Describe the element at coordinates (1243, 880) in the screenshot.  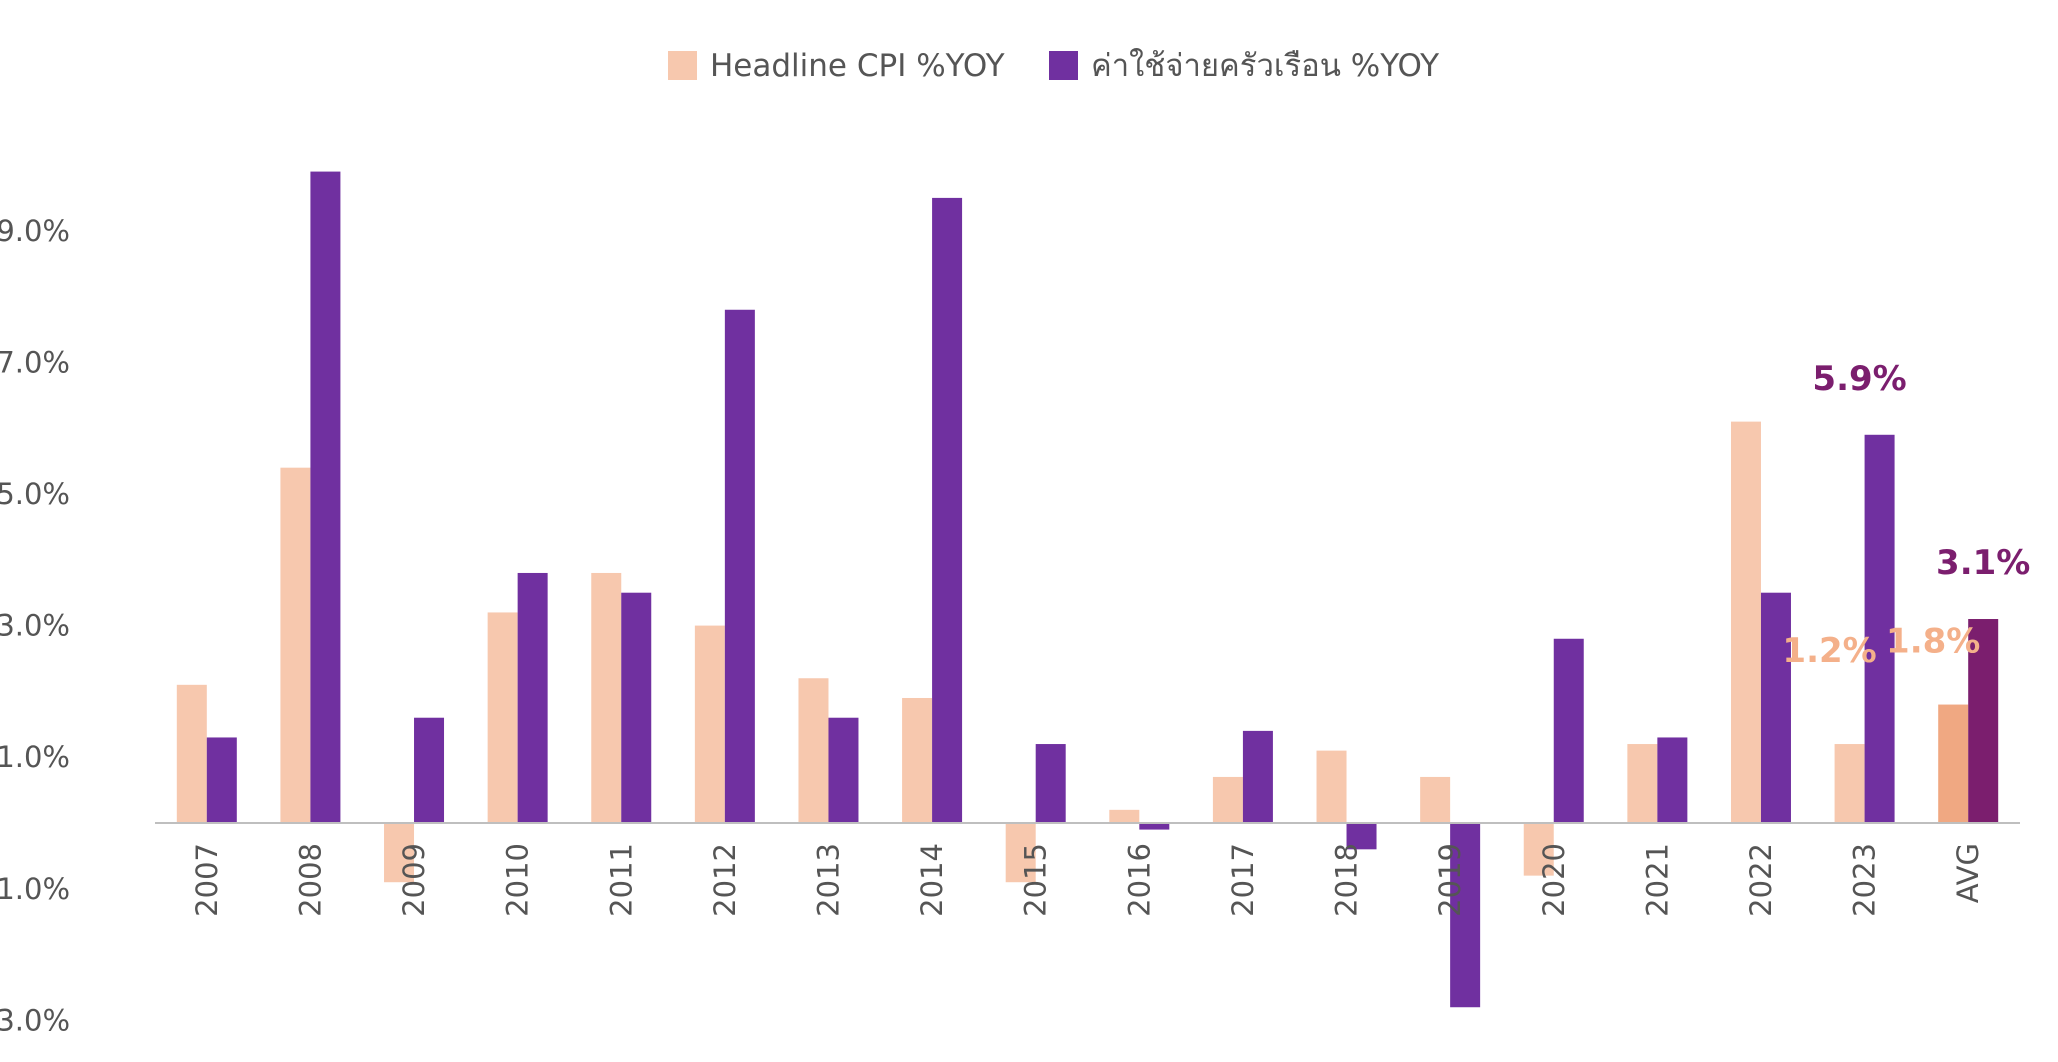
I see `x-tick-label-2017: 2017` at that location.